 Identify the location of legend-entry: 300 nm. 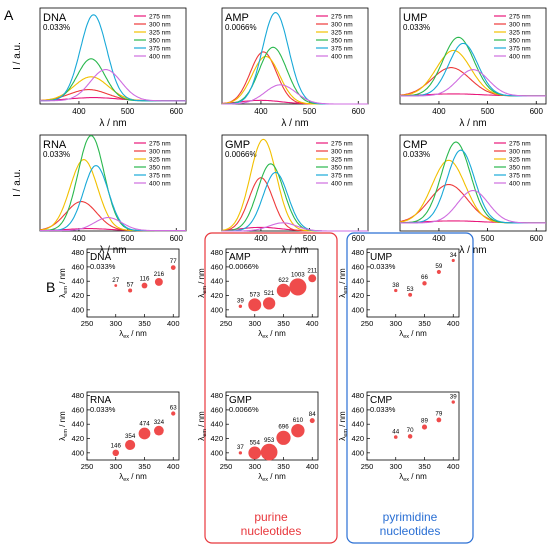
(342, 152).